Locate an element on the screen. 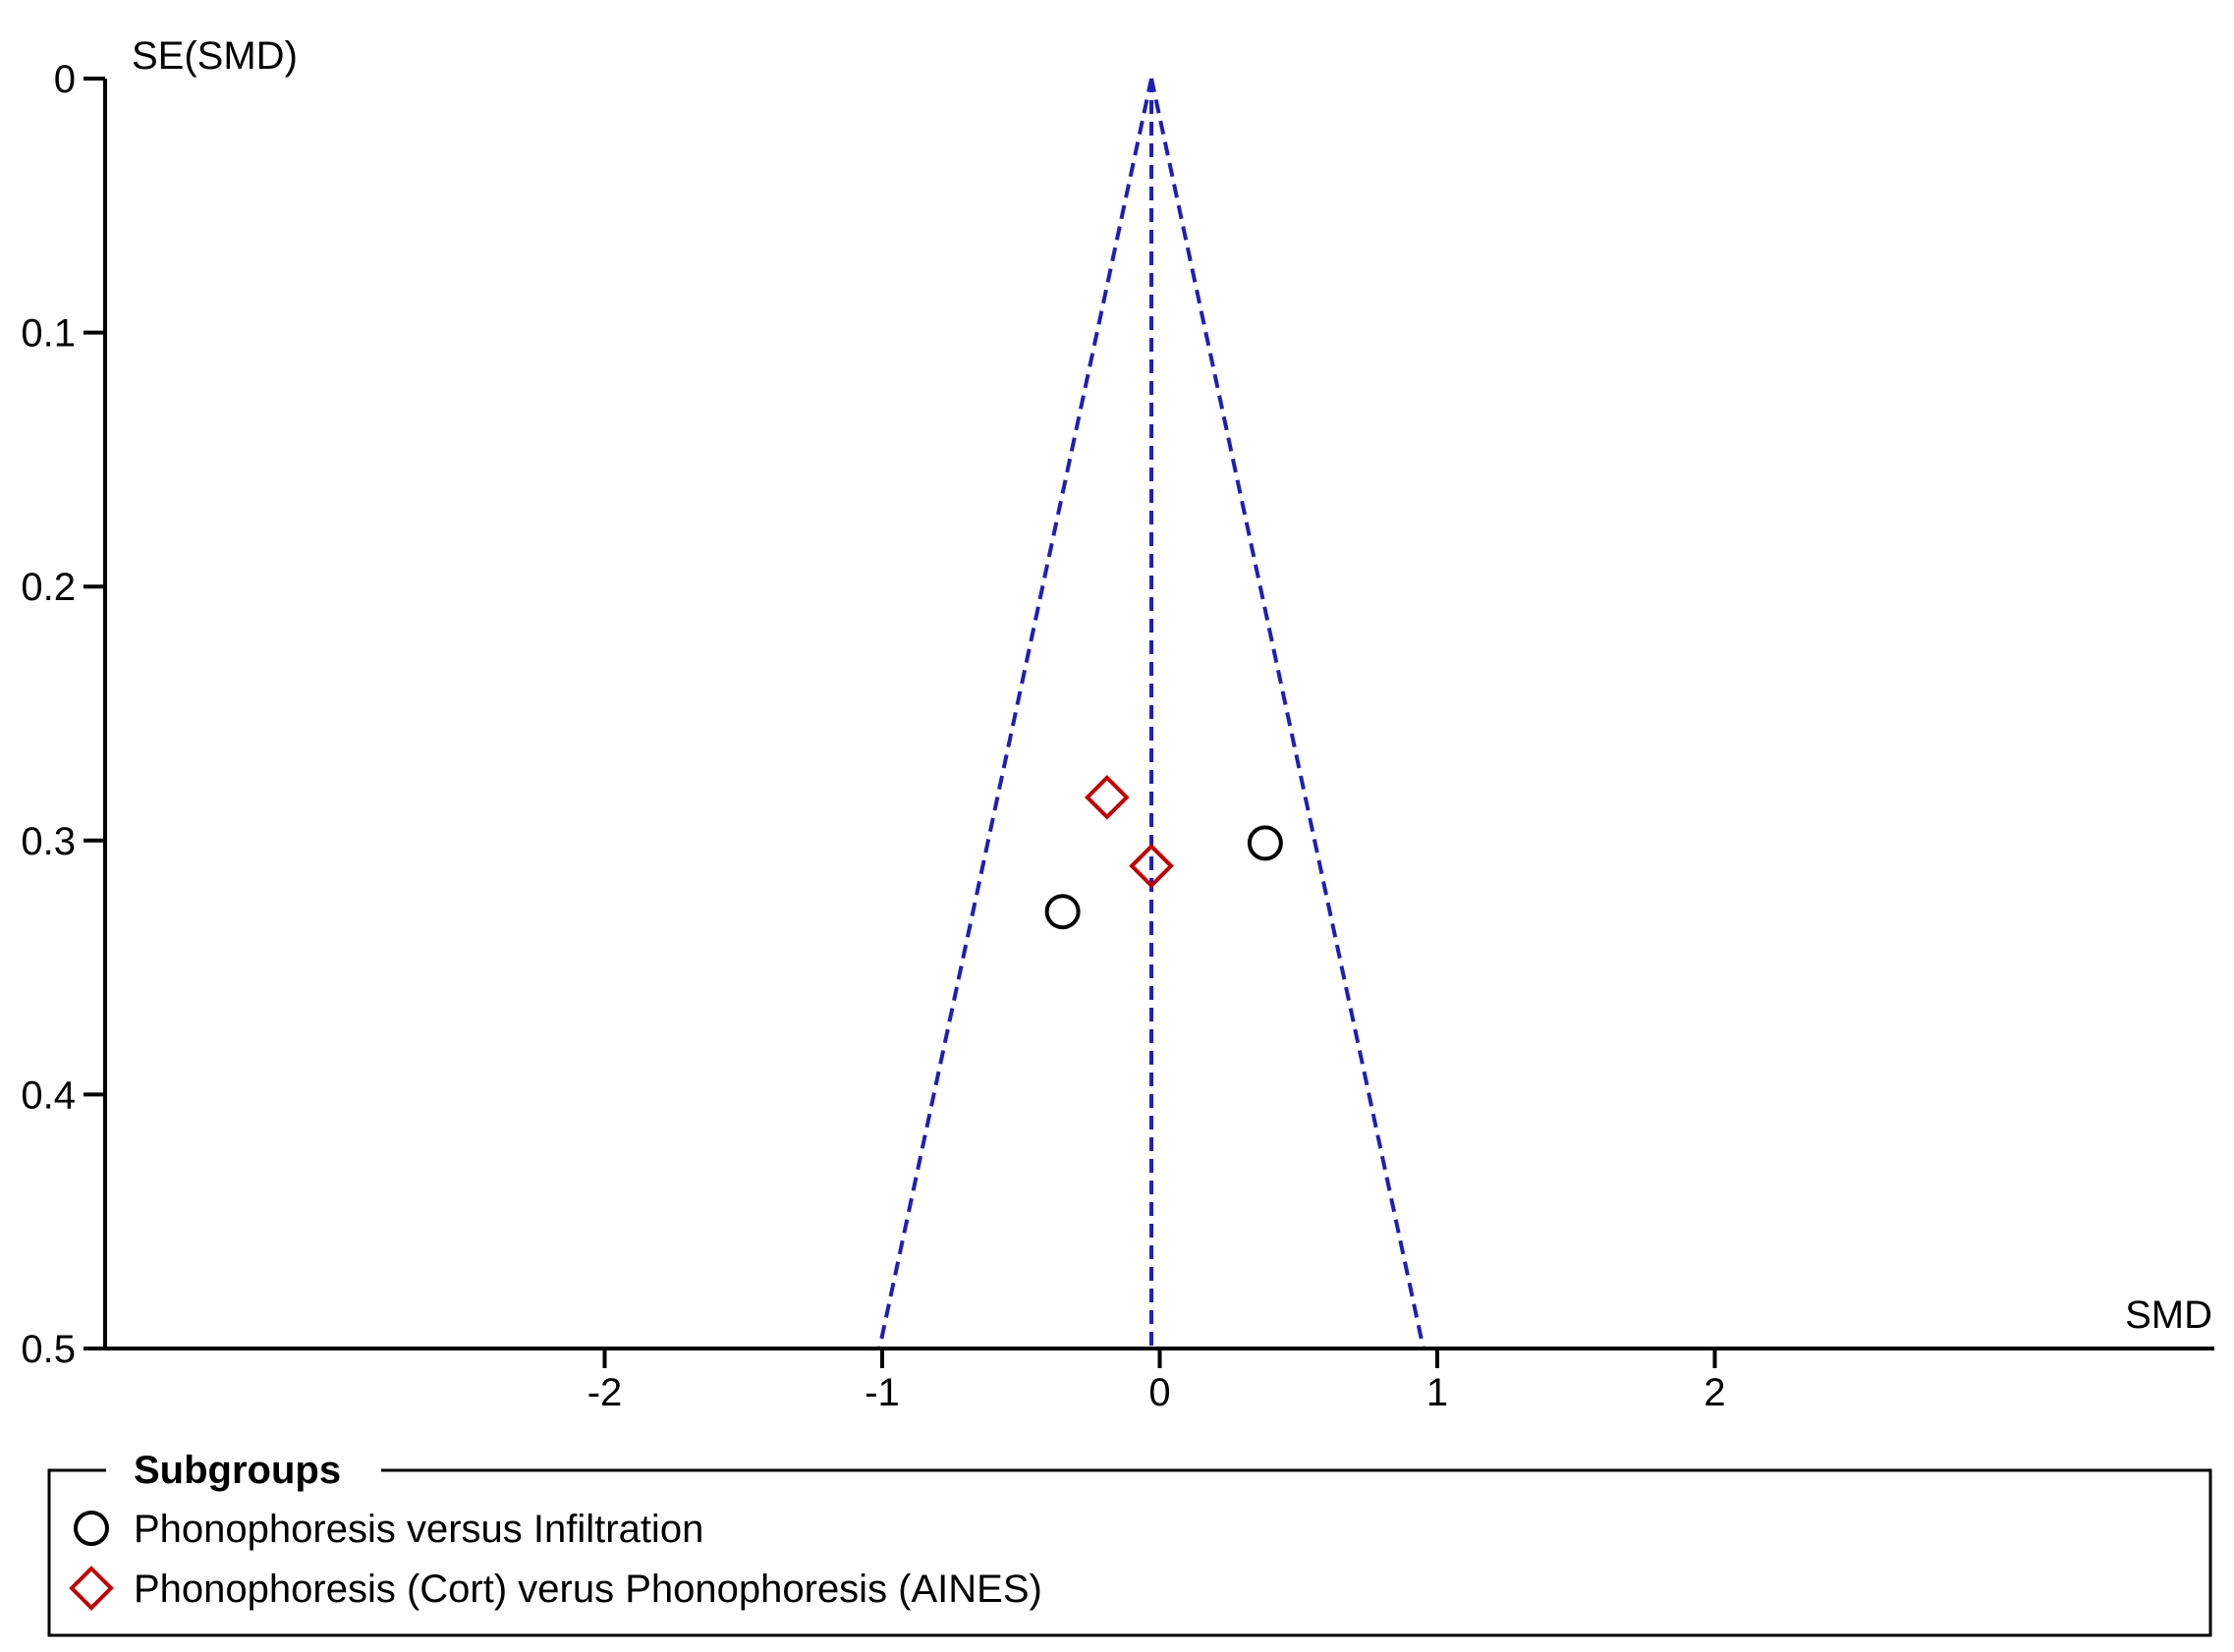 This screenshot has width=2234, height=1652. legend-box is located at coordinates (1129, 1552).